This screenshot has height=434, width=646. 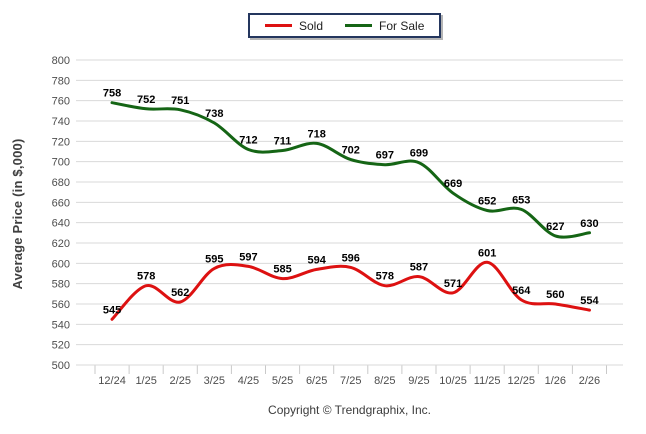 What do you see at coordinates (61, 244) in the screenshot?
I see `y-tick-label: 620` at bounding box center [61, 244].